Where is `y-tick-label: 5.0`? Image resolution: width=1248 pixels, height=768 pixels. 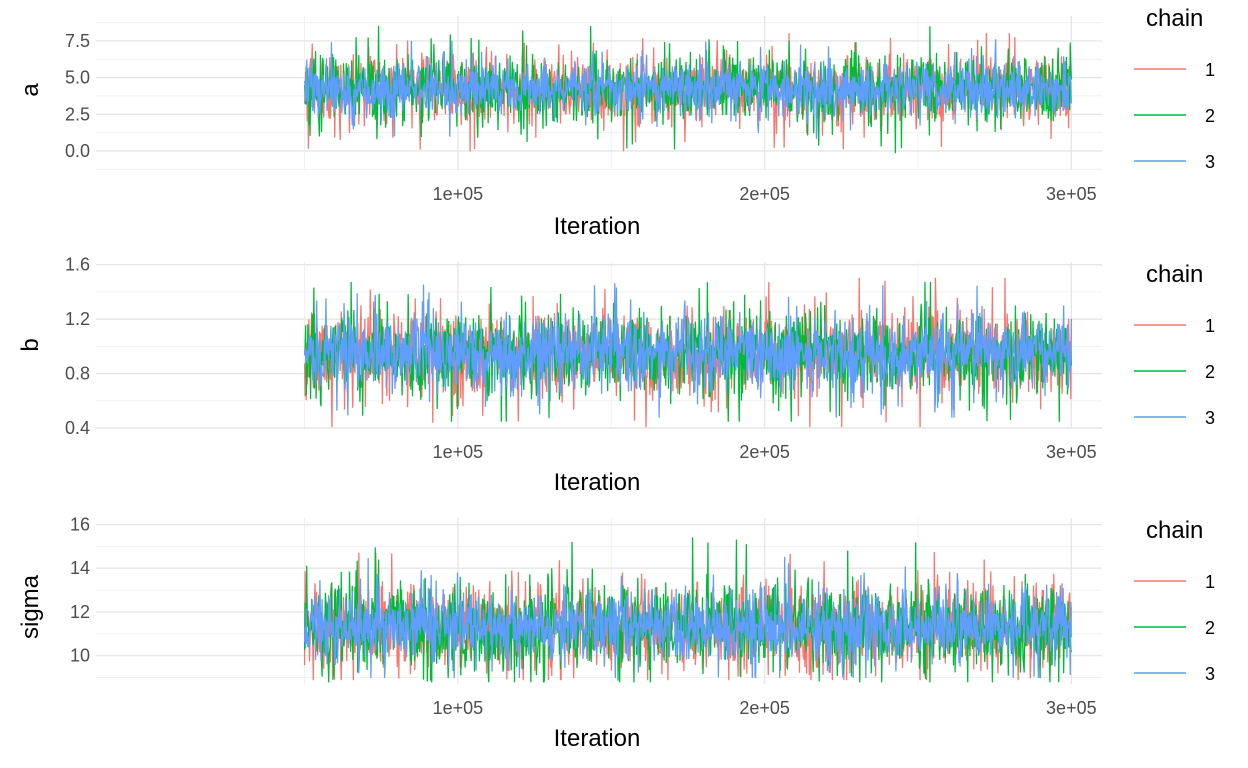 y-tick-label: 5.0 is located at coordinates (77, 78).